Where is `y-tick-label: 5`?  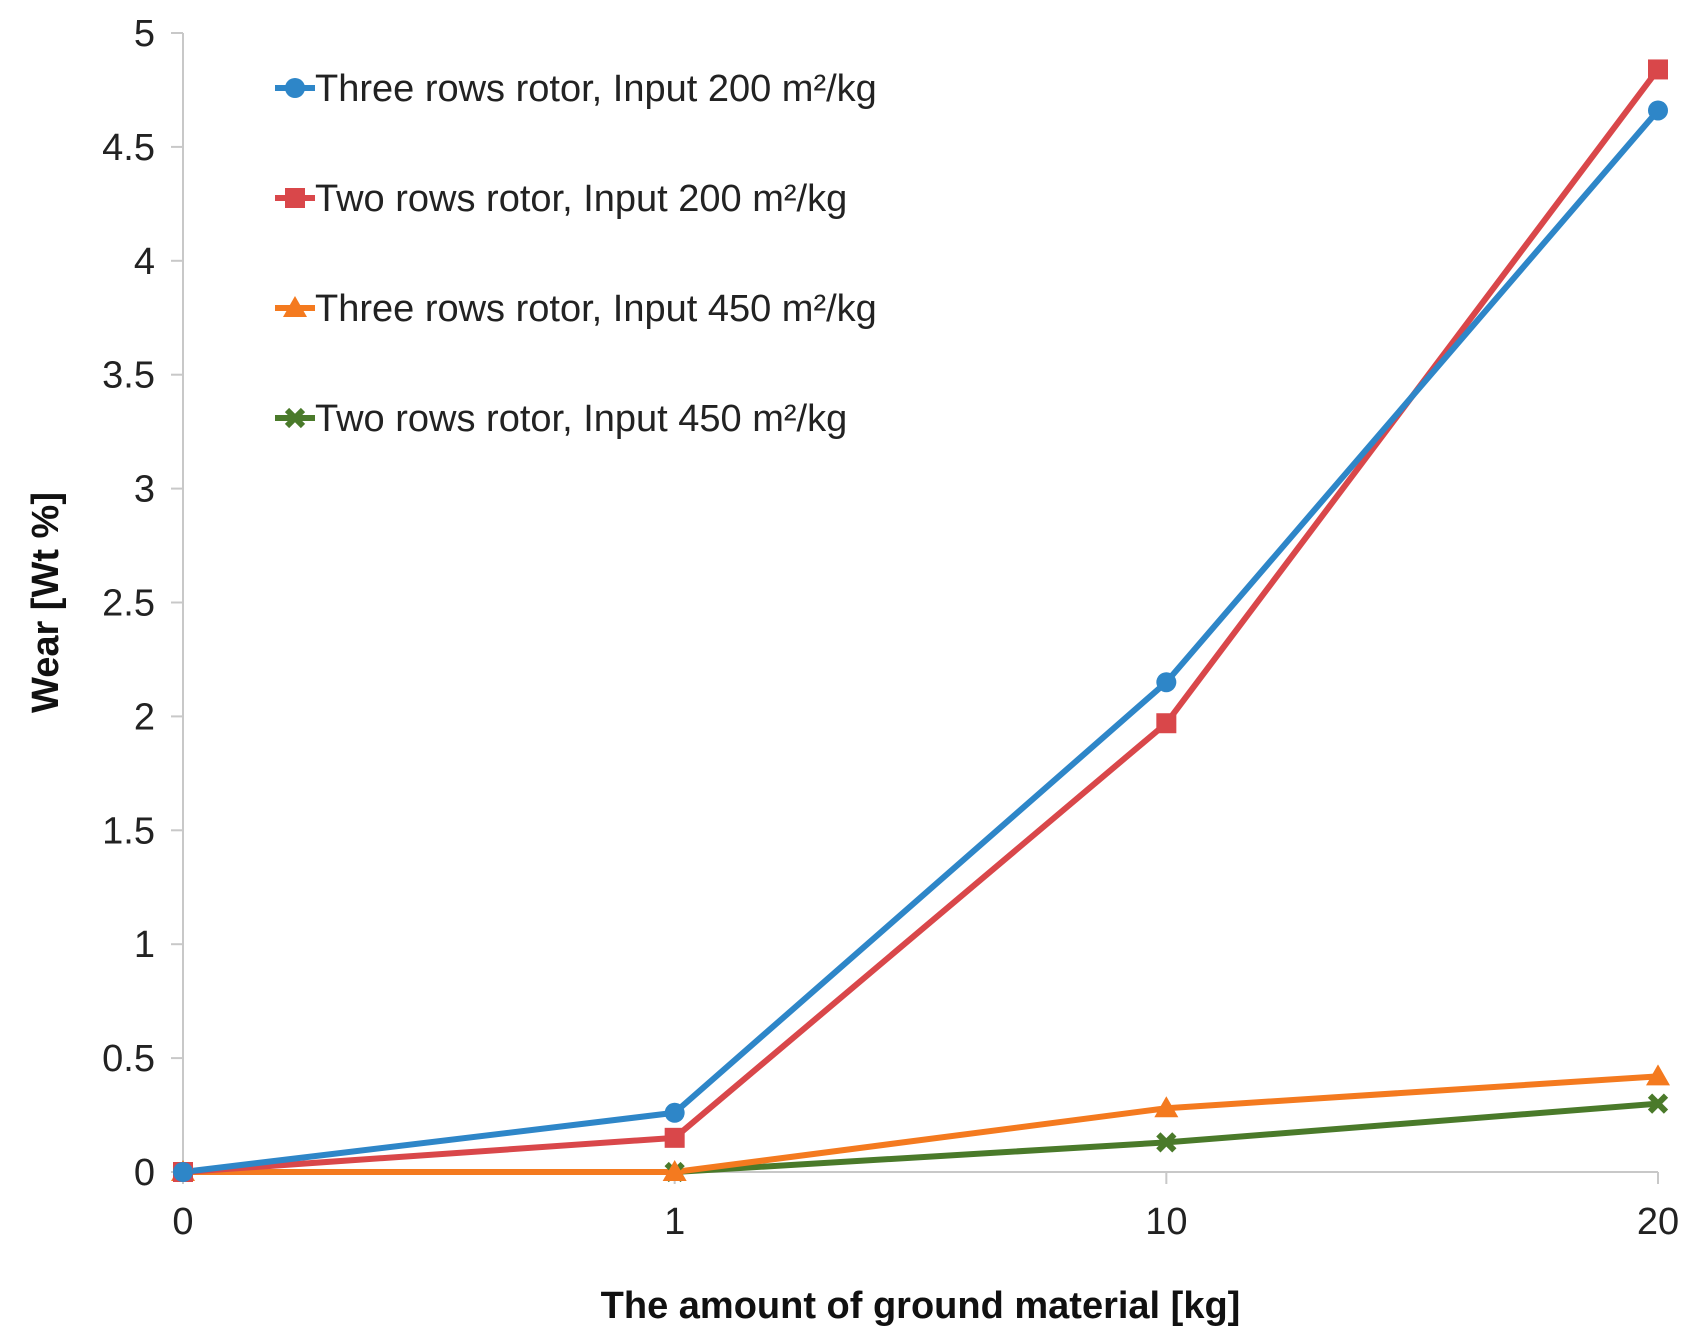
y-tick-label: 5 is located at coordinates (144, 34).